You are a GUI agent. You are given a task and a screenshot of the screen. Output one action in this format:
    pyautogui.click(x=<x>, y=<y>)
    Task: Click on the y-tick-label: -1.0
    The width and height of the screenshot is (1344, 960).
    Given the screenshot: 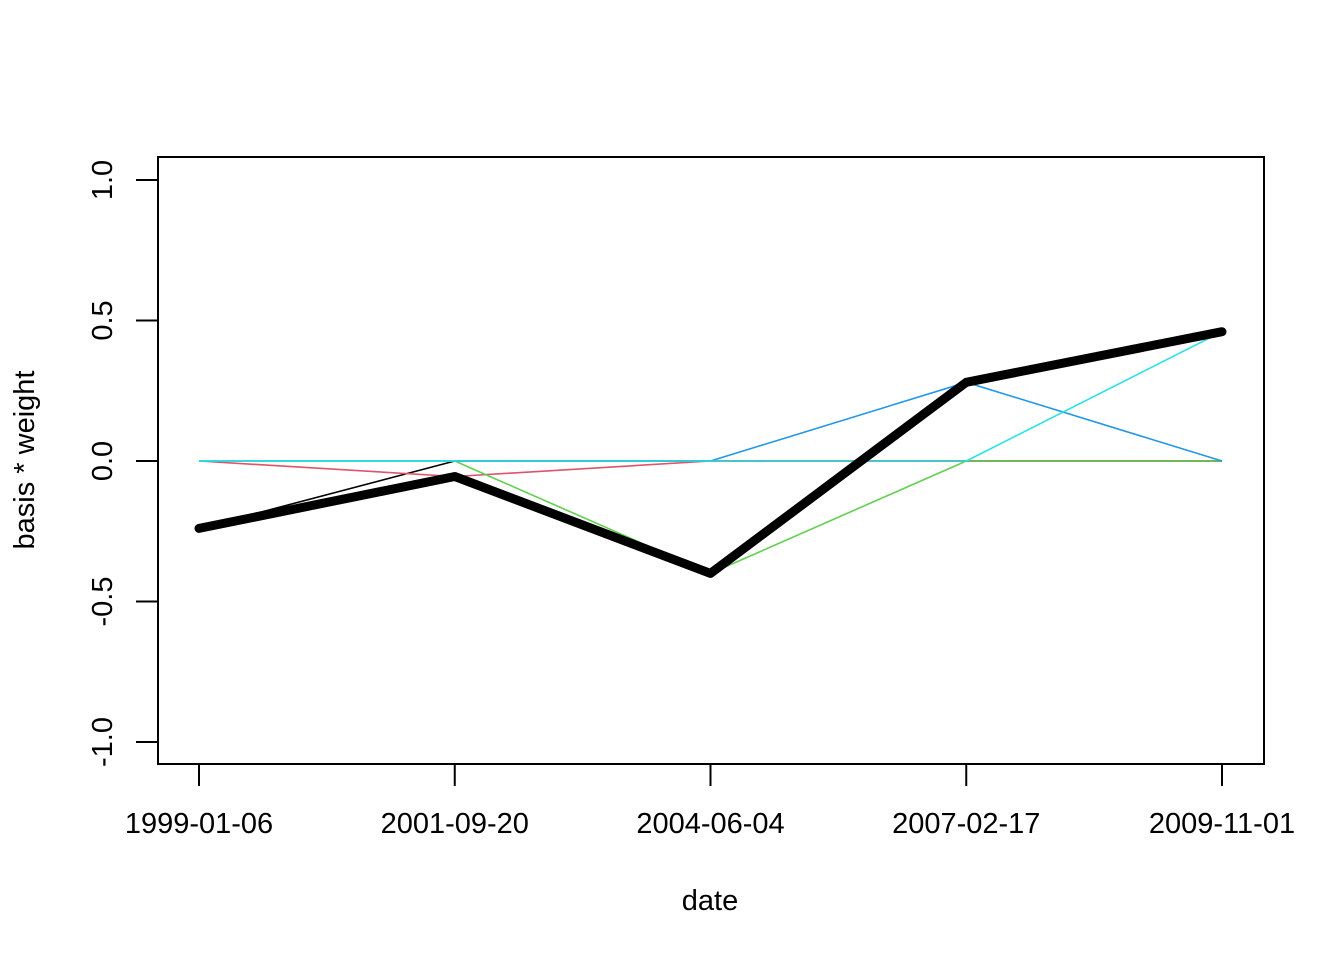 What is the action you would take?
    pyautogui.click(x=103, y=742)
    